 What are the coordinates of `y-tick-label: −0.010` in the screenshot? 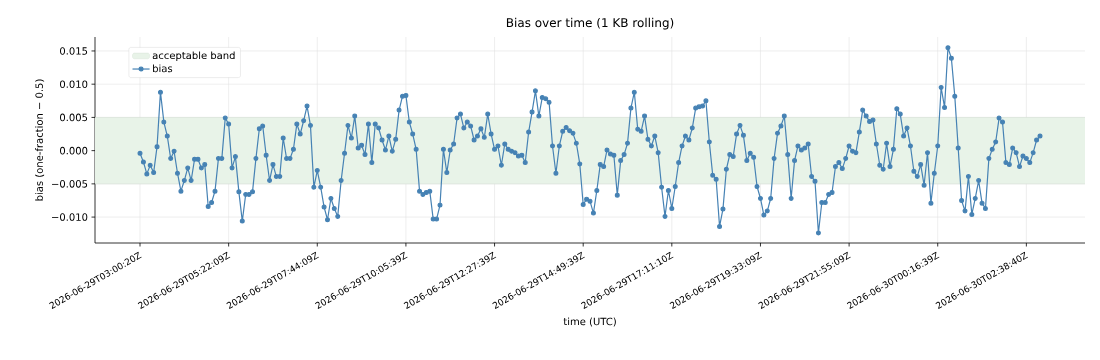 It's located at (70, 217).